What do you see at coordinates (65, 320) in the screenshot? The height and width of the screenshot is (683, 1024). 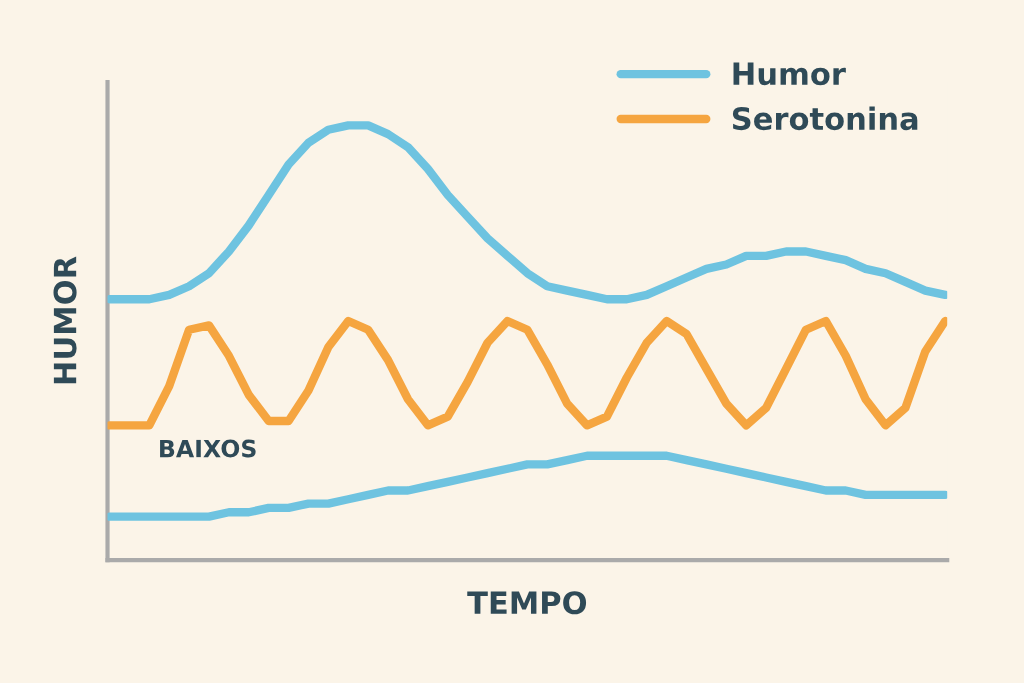 I see `y-axis-title: HUMOR` at bounding box center [65, 320].